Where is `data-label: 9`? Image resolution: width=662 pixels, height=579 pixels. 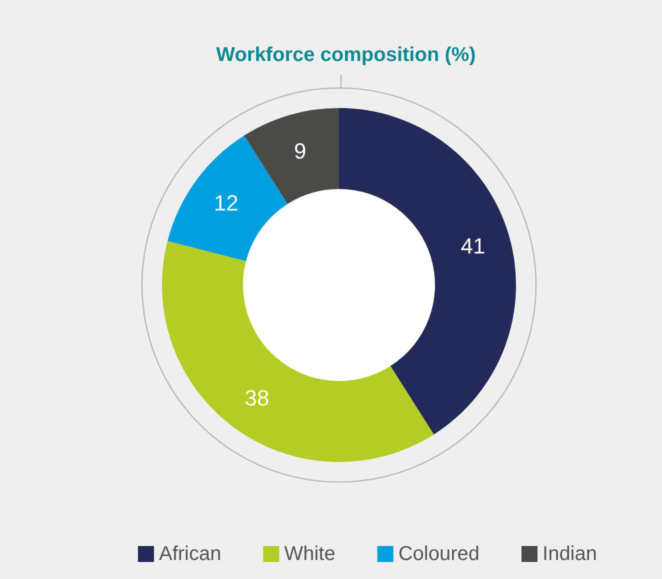
data-label: 9 is located at coordinates (300, 151).